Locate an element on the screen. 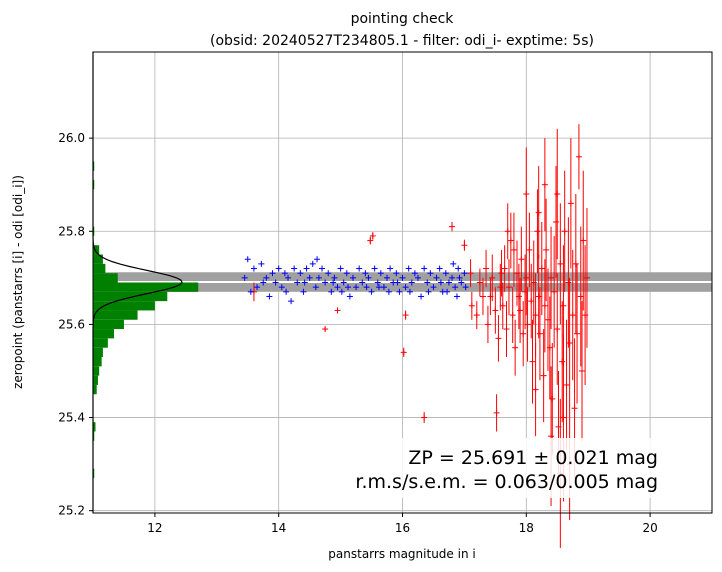 Image resolution: width=722 pixels, height=572 pixels. y-tick-label: 25.2 is located at coordinates (71, 511).